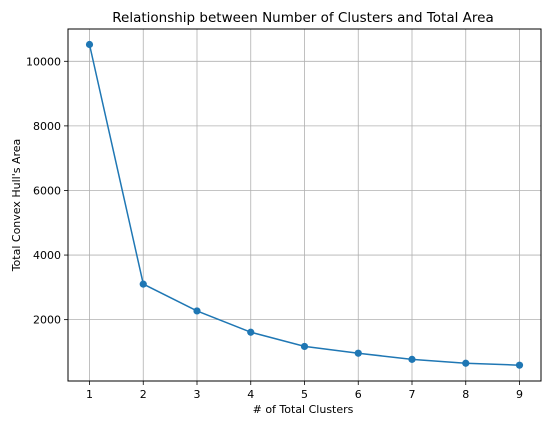  What do you see at coordinates (16, 206) in the screenshot?
I see `y-axis-label: Total Convex Hull's Area` at bounding box center [16, 206].